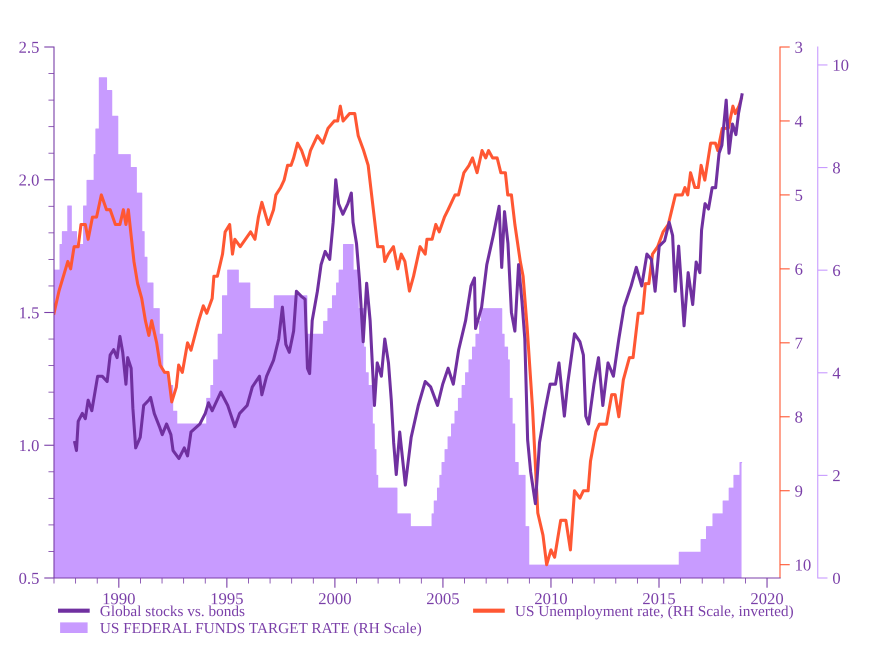 The width and height of the screenshot is (882, 649). What do you see at coordinates (659, 598) in the screenshot?
I see `x-tick-label: 2015` at bounding box center [659, 598].